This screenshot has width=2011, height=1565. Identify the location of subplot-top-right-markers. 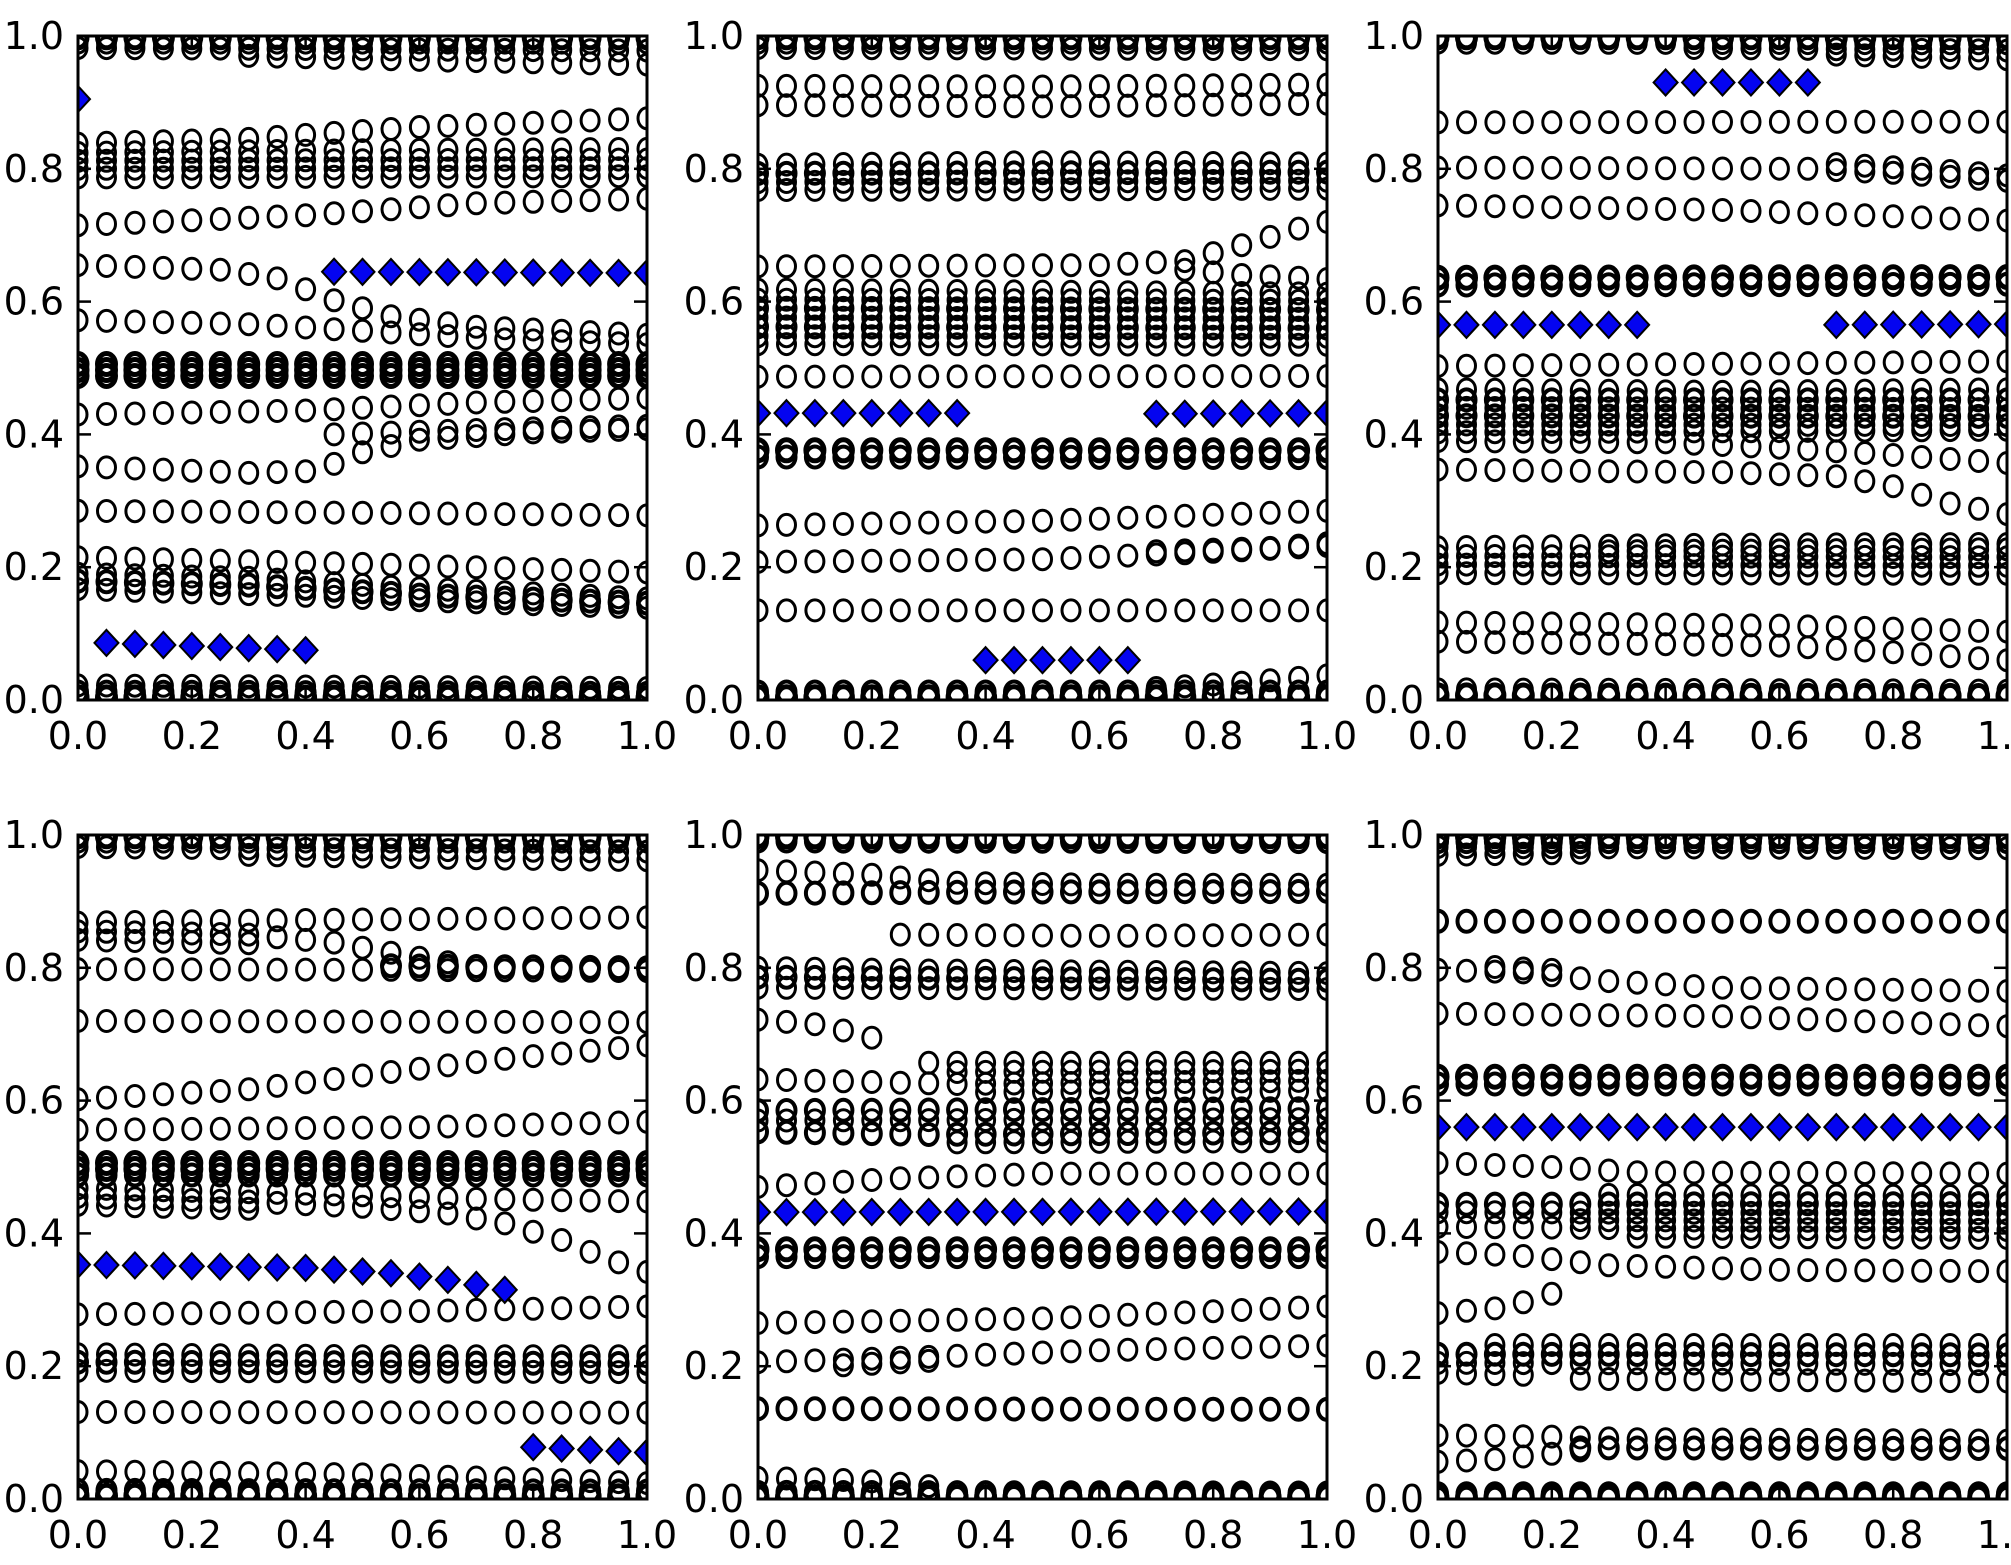
(1722, 368).